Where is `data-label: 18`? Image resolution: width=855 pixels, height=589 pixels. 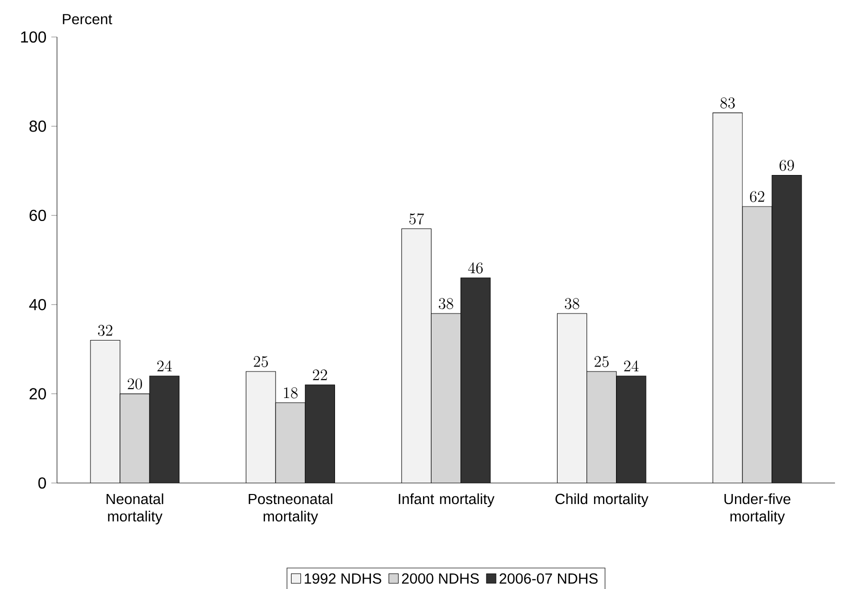 data-label: 18 is located at coordinates (291, 392).